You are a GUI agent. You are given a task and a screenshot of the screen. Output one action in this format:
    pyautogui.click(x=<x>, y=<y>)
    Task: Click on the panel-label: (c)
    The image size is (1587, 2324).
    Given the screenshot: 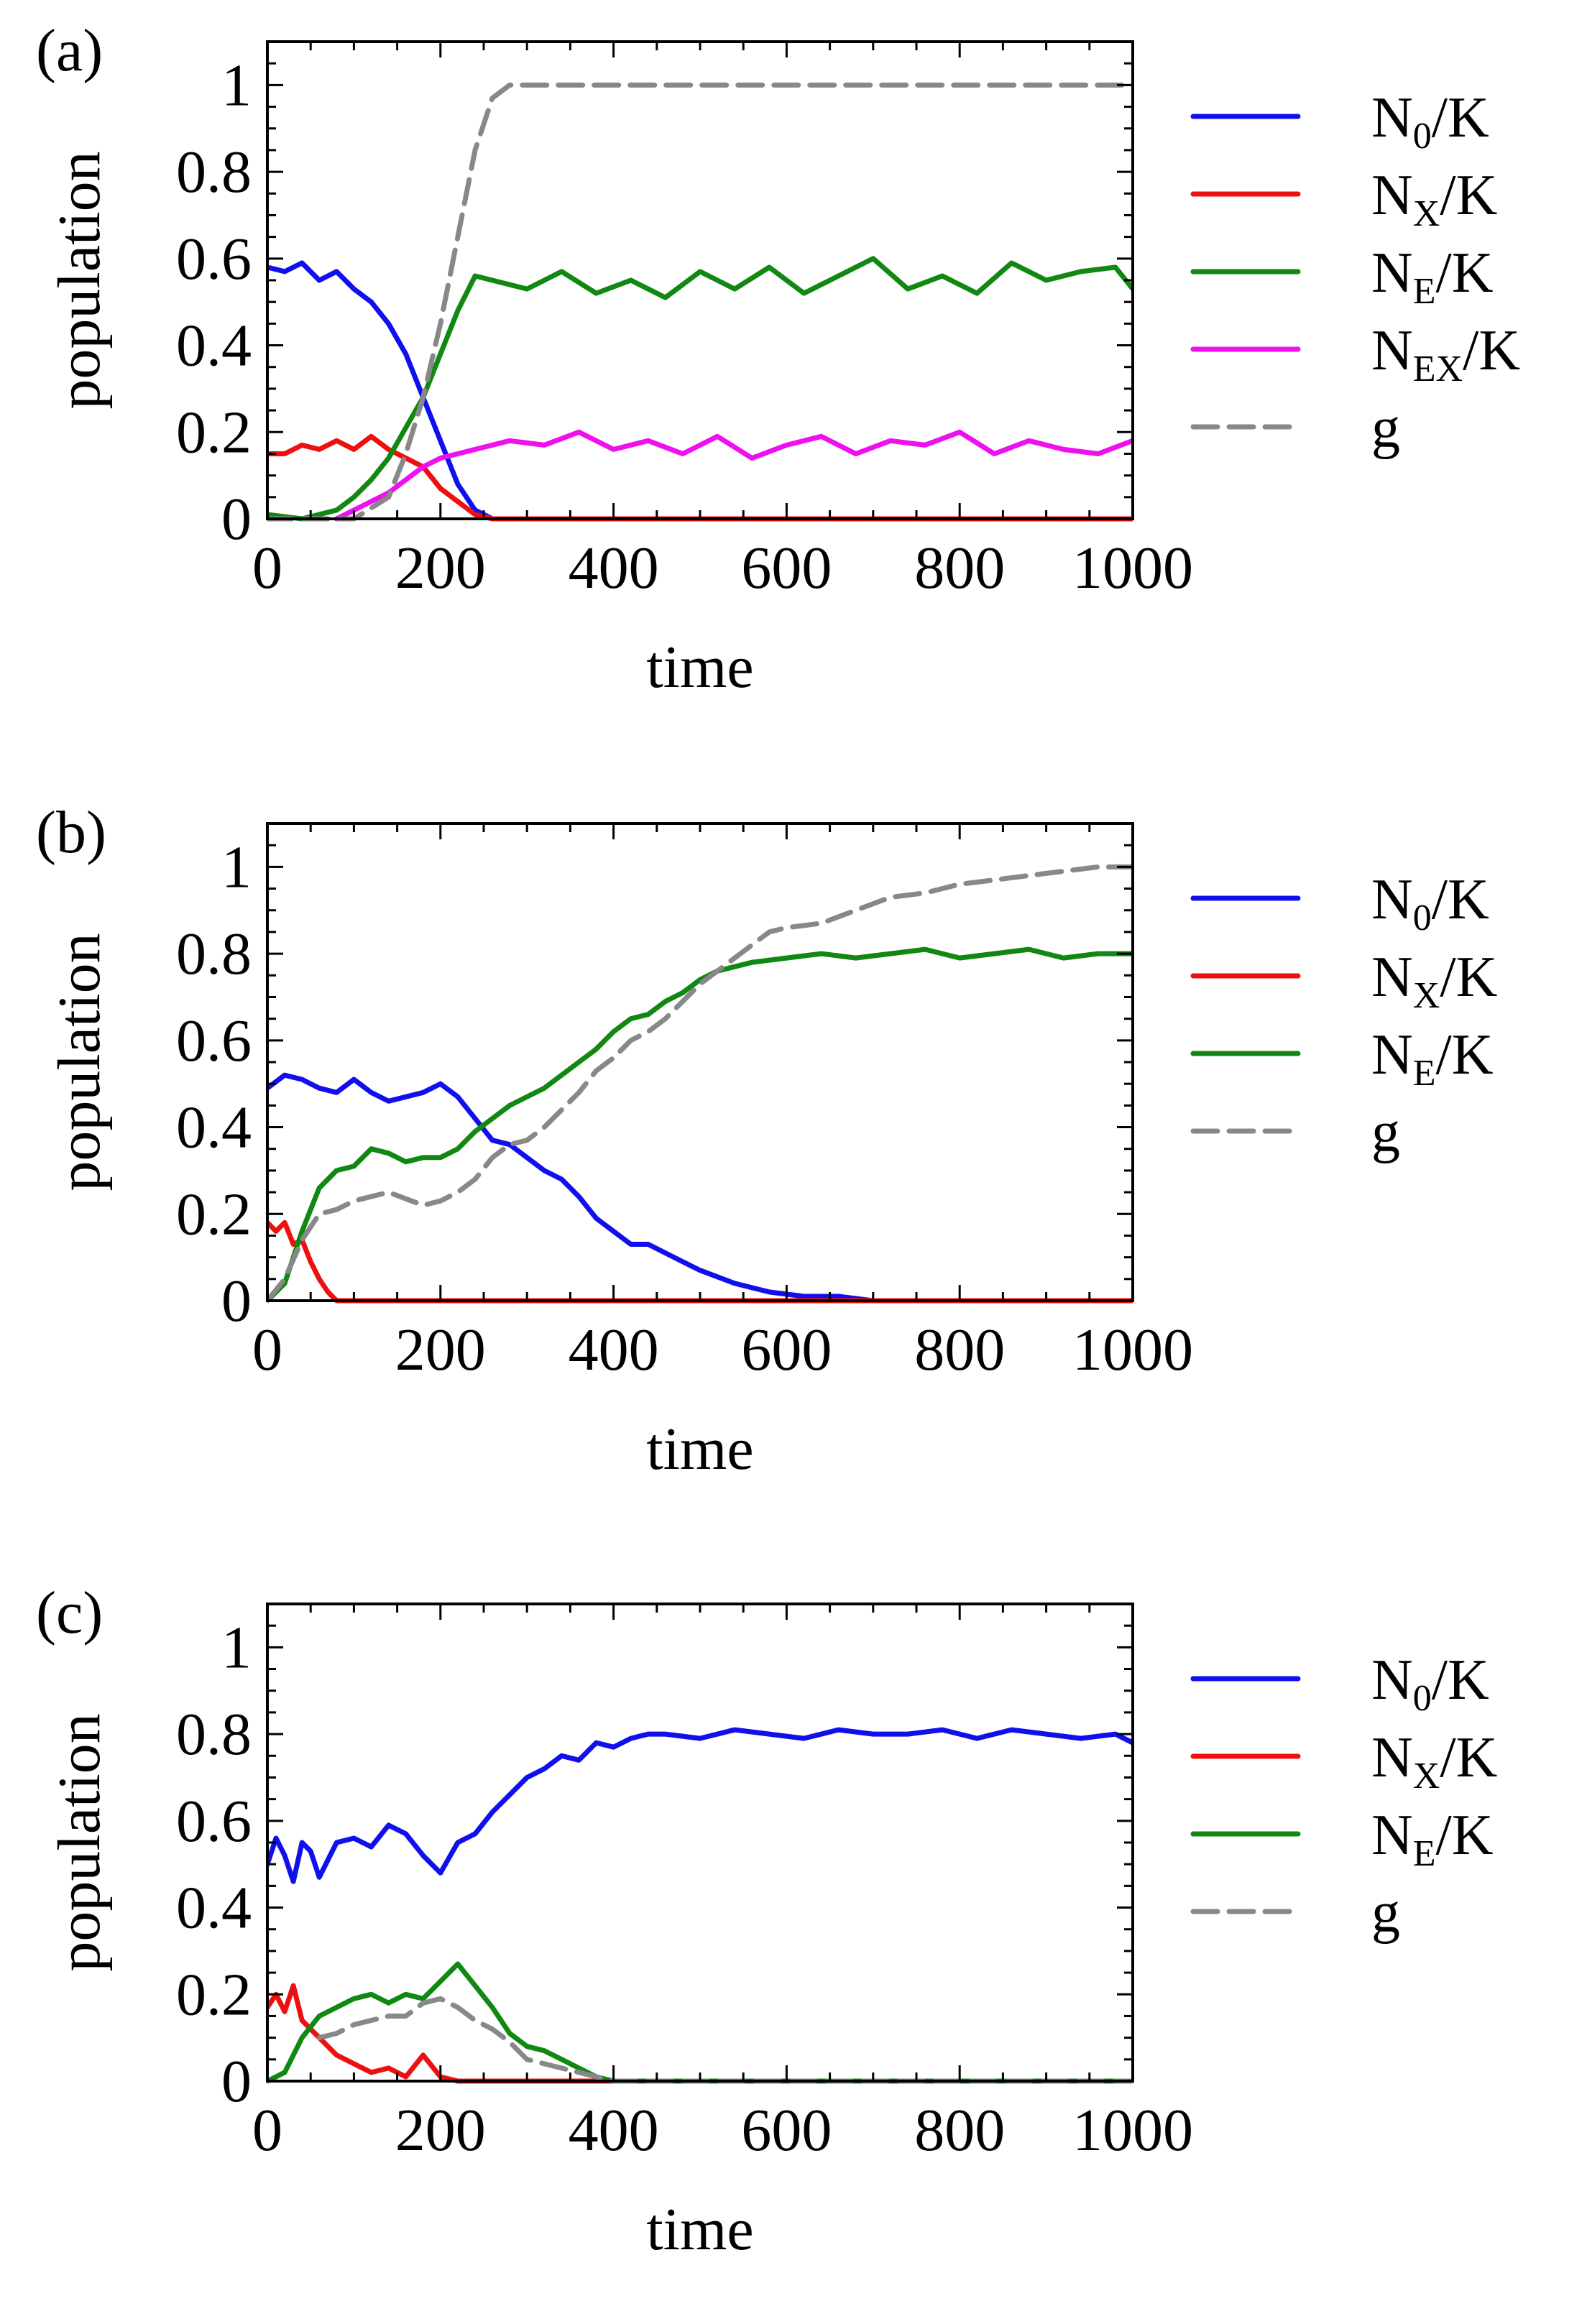 What is the action you would take?
    pyautogui.click(x=69, y=1613)
    